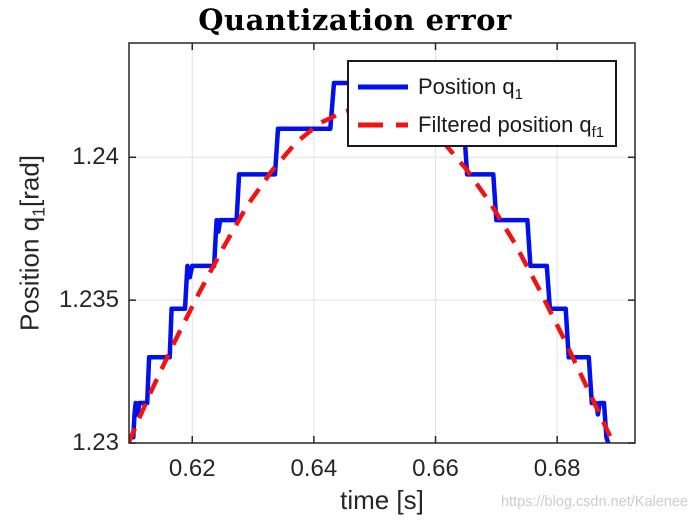 The width and height of the screenshot is (700, 525). I want to click on legend-label-filtered-subscript: f1, so click(598, 133).